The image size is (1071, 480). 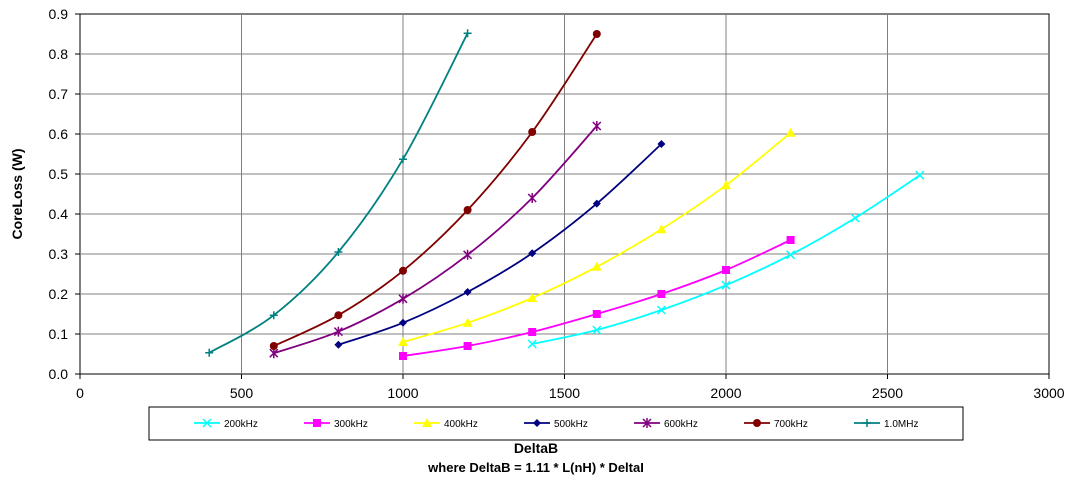 What do you see at coordinates (402, 393) in the screenshot?
I see `x-tick-label: 1000` at bounding box center [402, 393].